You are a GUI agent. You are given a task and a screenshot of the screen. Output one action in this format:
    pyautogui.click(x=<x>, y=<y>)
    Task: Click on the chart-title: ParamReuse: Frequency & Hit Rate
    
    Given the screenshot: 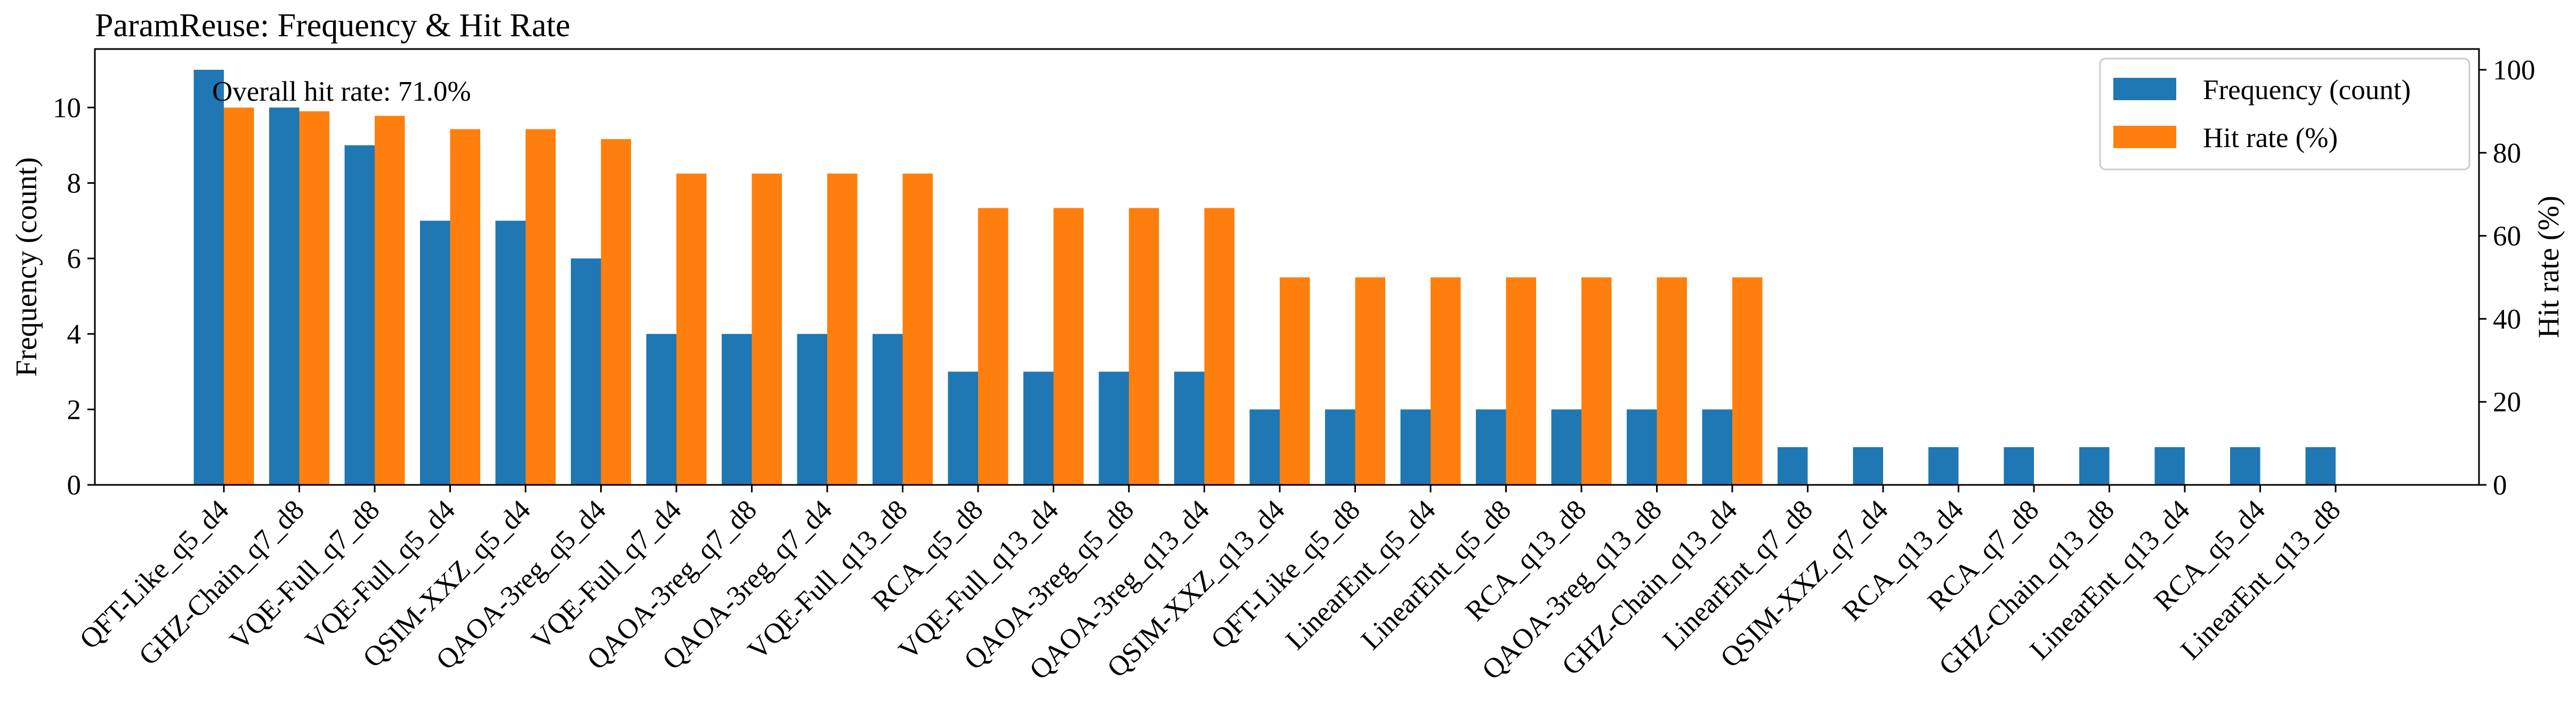 What is the action you would take?
    pyautogui.click(x=333, y=25)
    